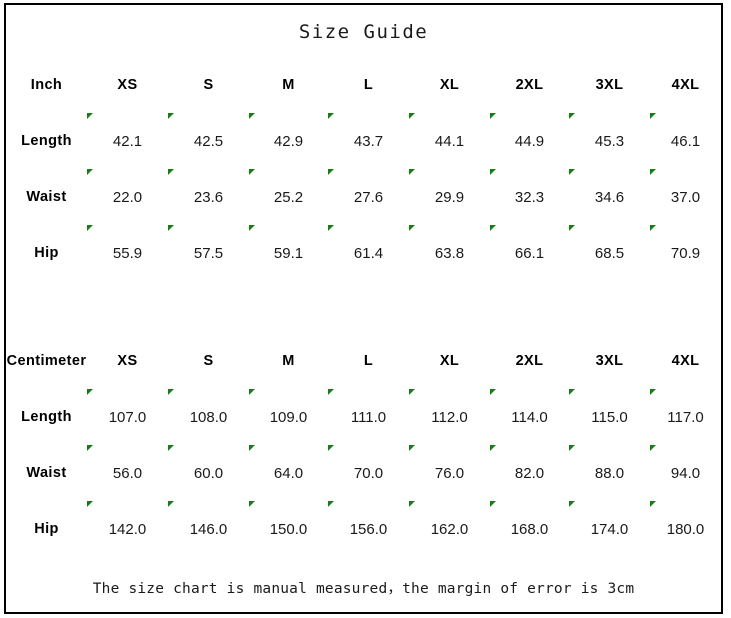  I want to click on measurement-value-text: 88.0, so click(609, 473).